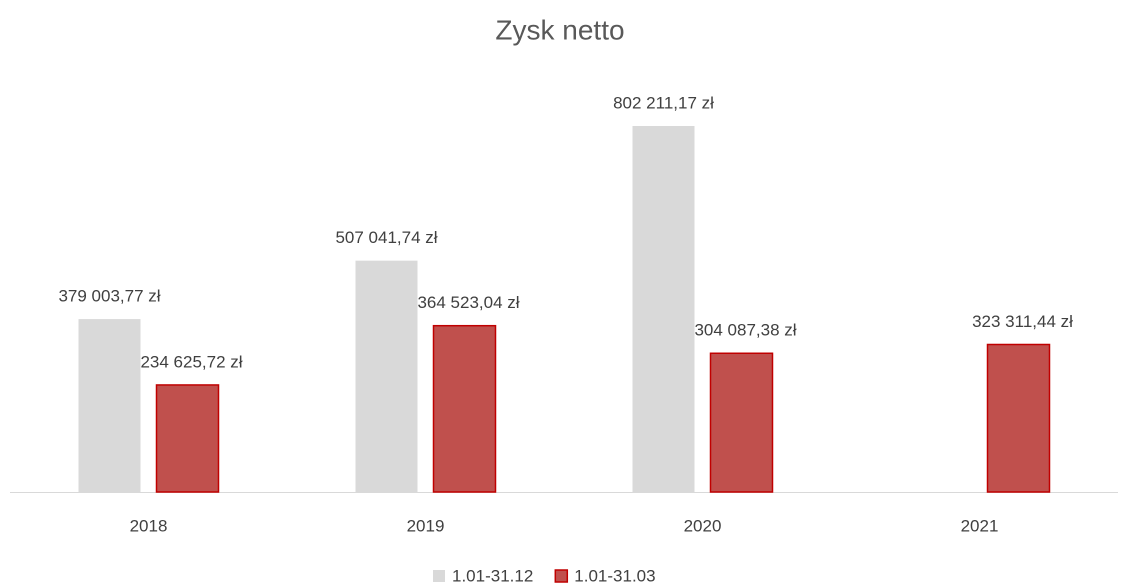  Describe the element at coordinates (614, 575) in the screenshot. I see `legend-label: 1.01-31.03` at that location.